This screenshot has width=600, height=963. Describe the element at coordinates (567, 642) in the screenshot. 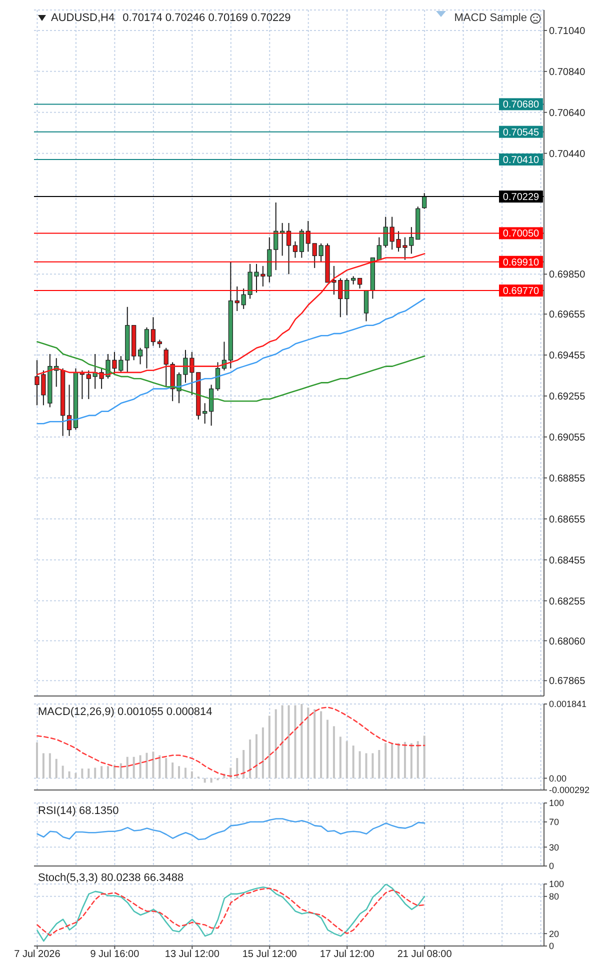

I see `y-tick-label: 0.68060` at that location.